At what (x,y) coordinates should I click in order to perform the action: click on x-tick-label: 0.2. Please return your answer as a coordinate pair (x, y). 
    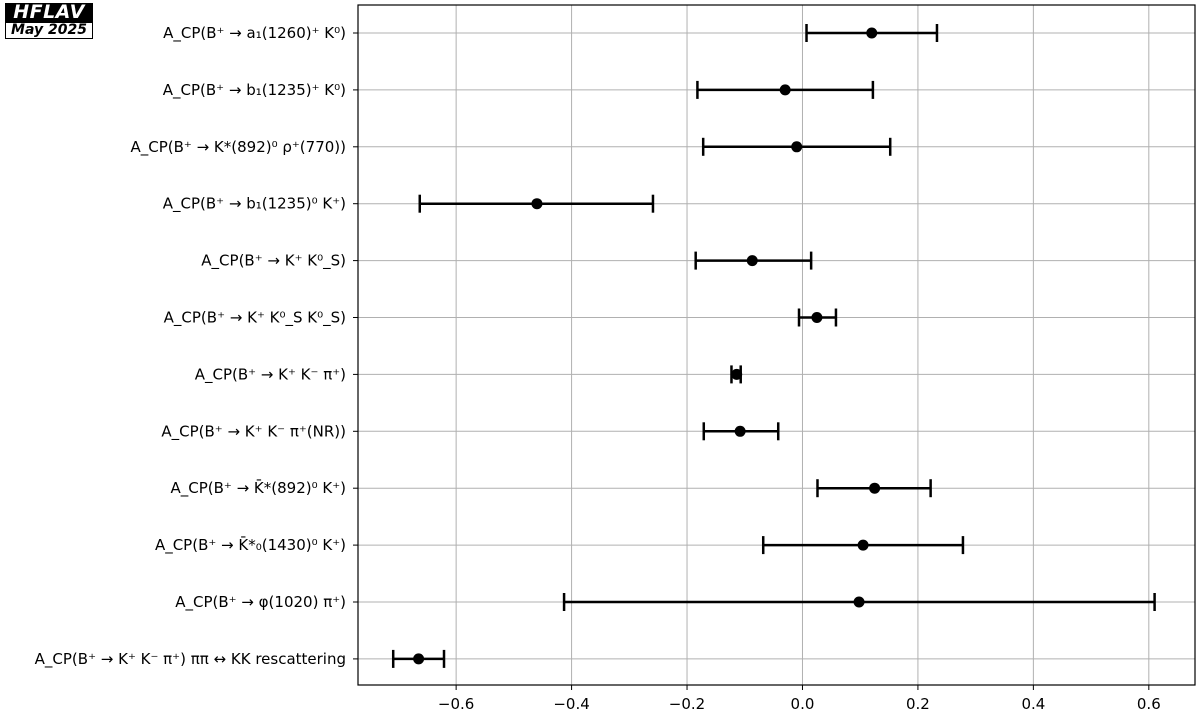
    Looking at the image, I should click on (918, 704).